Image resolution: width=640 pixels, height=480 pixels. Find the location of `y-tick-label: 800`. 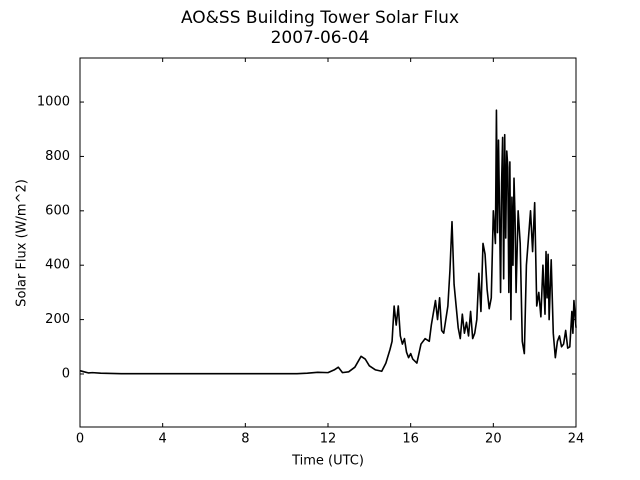

y-tick-label: 800 is located at coordinates (57, 156).